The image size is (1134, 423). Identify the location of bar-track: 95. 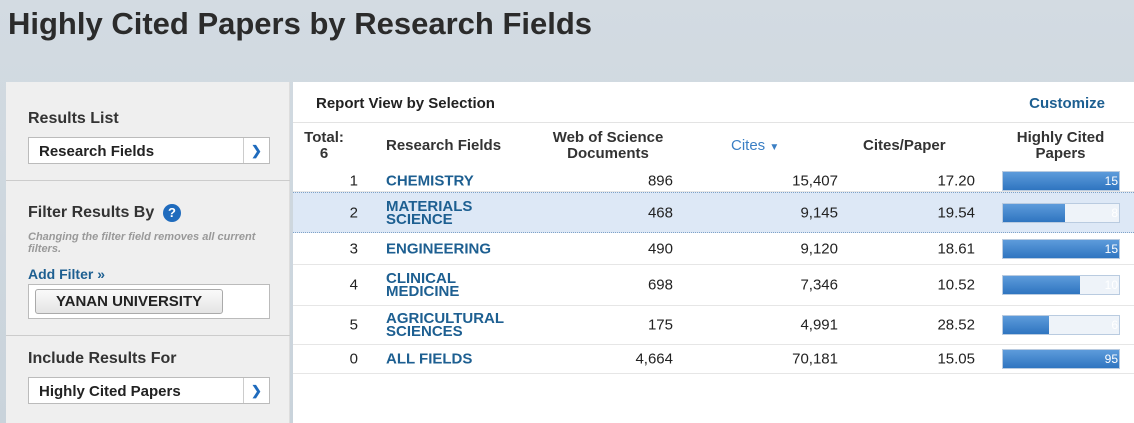
(1061, 359).